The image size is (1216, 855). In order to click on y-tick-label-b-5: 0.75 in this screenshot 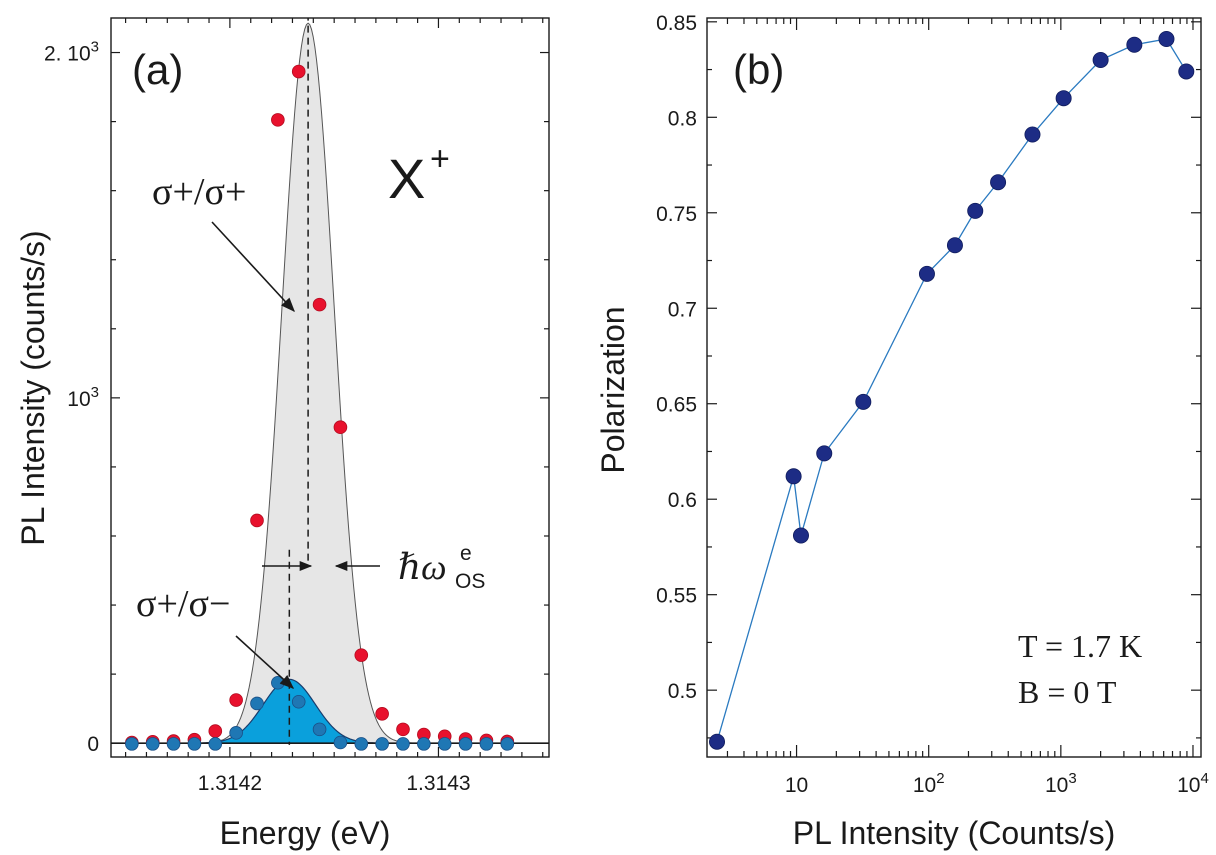, I will do `click(676, 214)`.